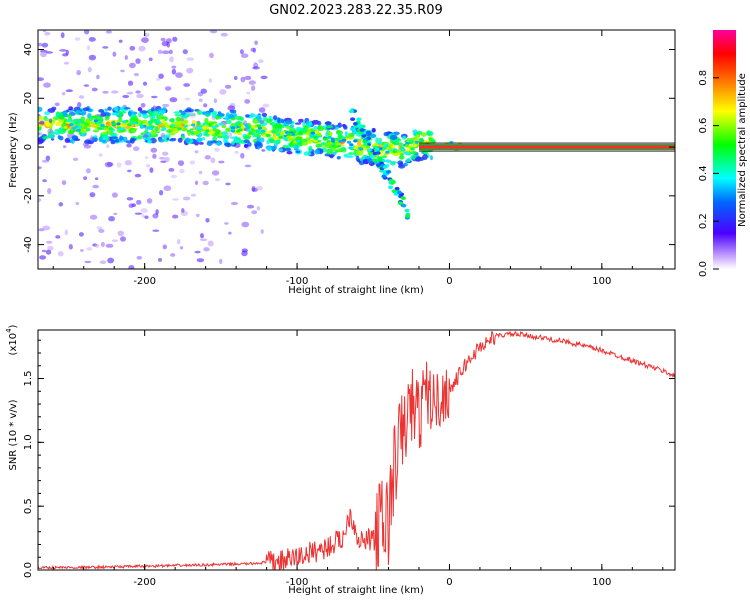  I want to click on y-tick-label: -20, so click(28, 196).